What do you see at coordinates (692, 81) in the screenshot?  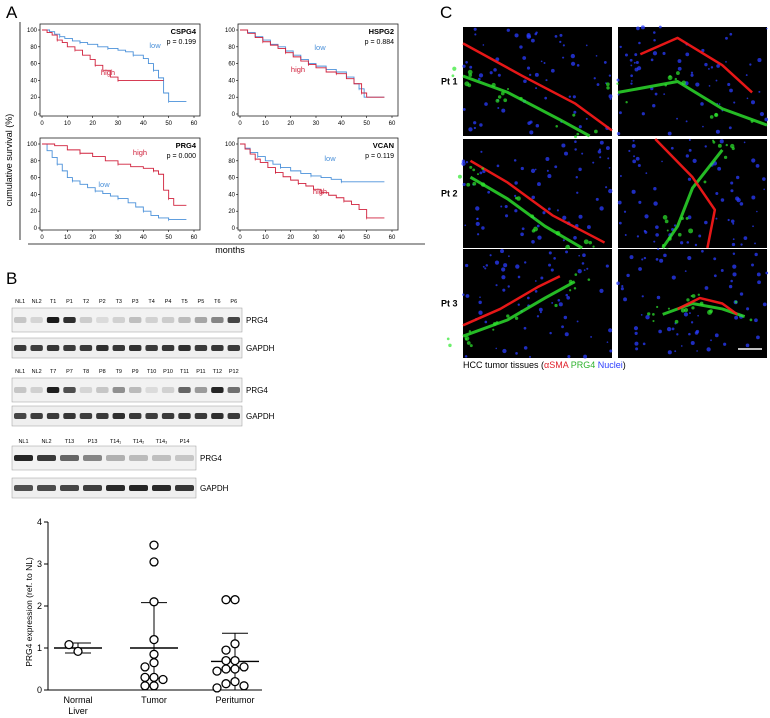 I see `micro-background` at bounding box center [692, 81].